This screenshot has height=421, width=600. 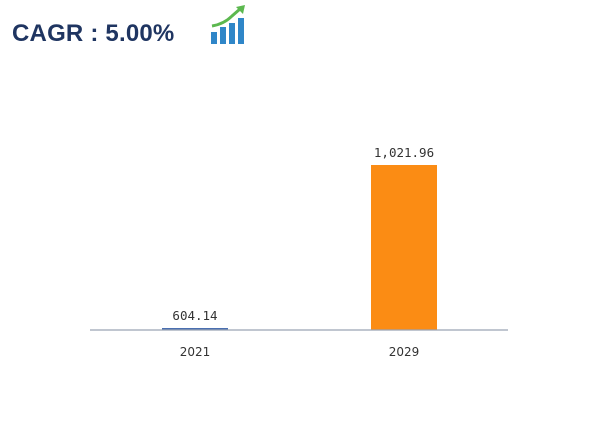 I want to click on data-label-2029: 1,021.96, so click(x=404, y=152).